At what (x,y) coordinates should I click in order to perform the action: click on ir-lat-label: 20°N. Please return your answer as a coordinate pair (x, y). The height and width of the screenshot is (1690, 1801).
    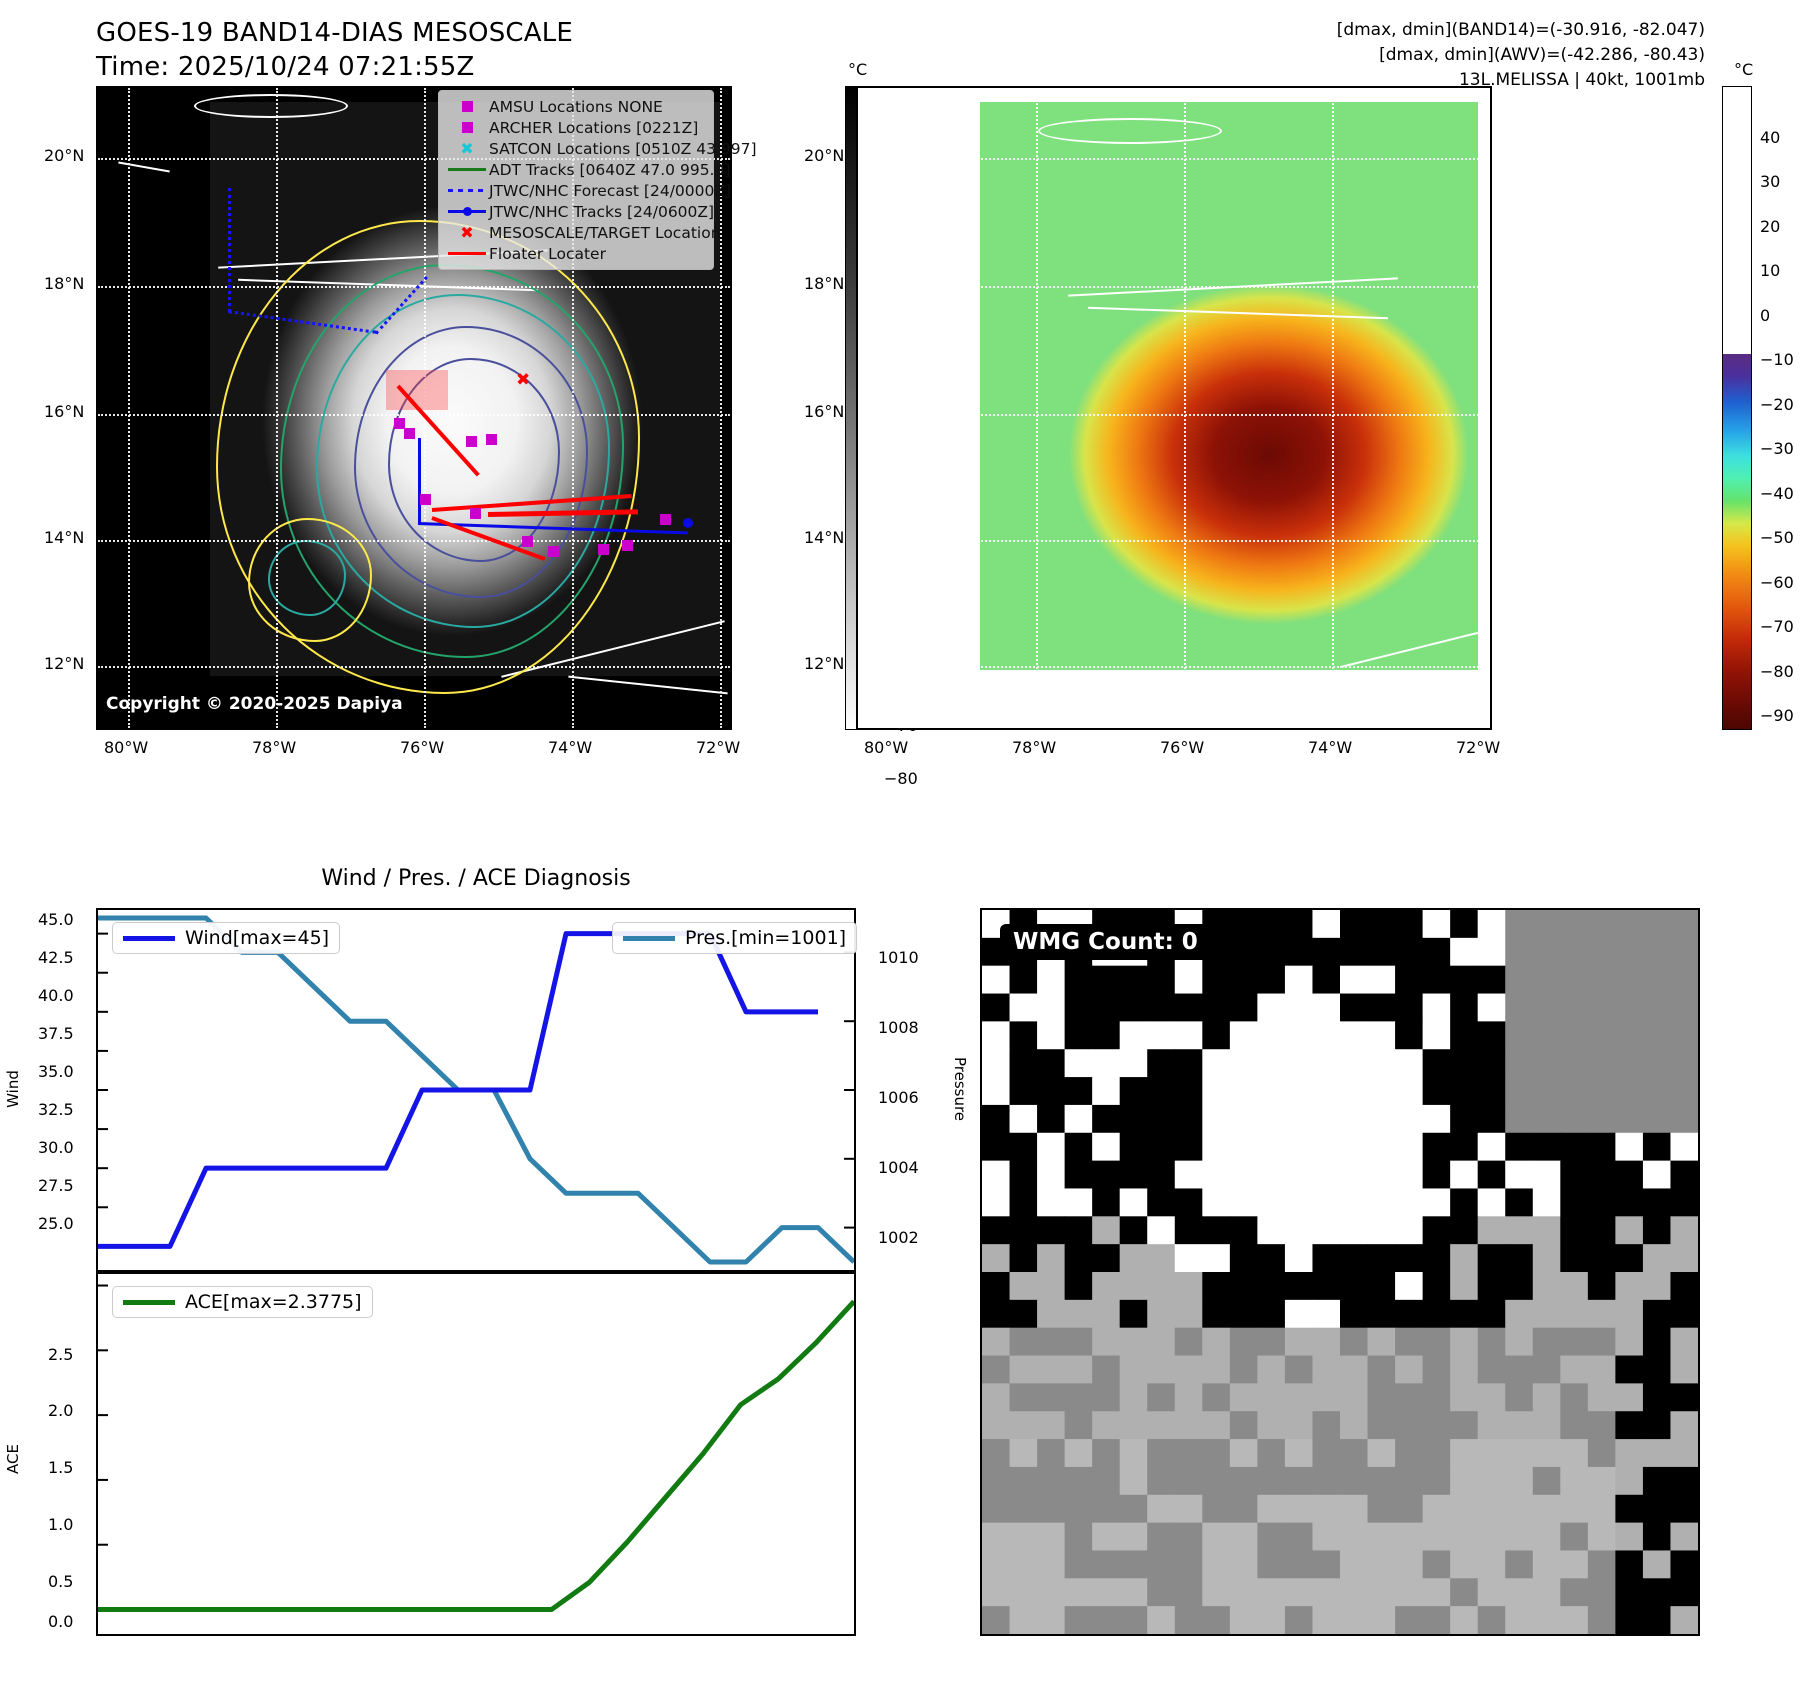
    Looking at the image, I should click on (64, 155).